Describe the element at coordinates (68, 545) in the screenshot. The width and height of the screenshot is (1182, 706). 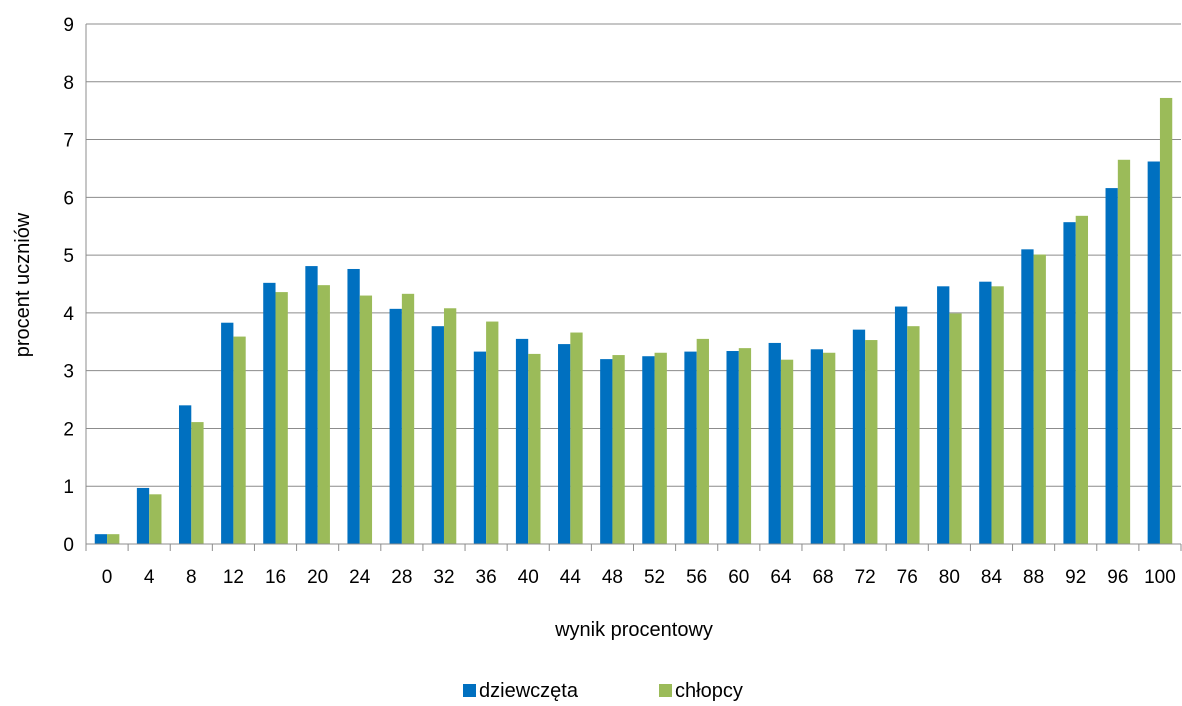
I see `y-tick-label: 0` at that location.